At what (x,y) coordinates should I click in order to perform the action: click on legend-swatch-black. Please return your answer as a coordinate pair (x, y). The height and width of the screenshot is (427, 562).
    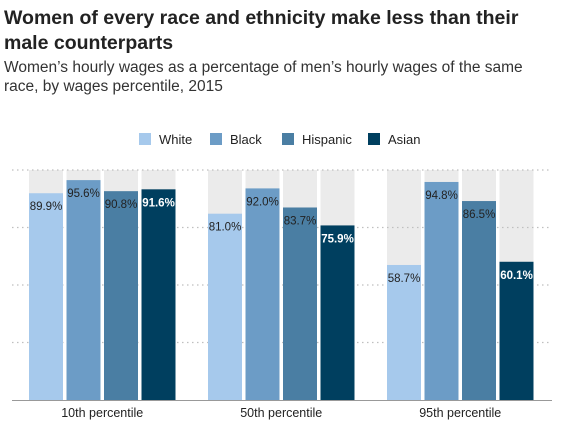
    Looking at the image, I should click on (216, 139).